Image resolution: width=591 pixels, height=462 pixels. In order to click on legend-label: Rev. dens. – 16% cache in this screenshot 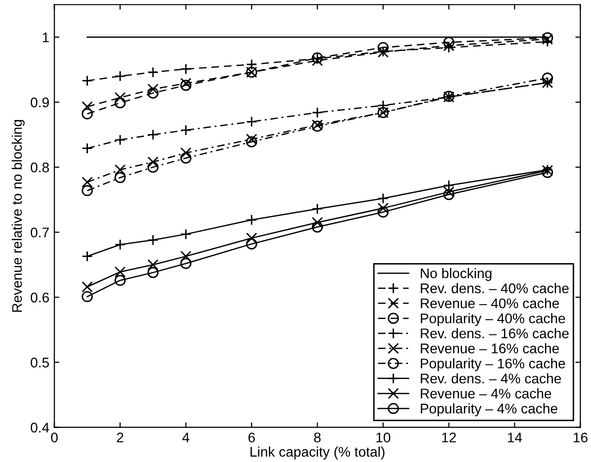, I will do `click(494, 333)`.